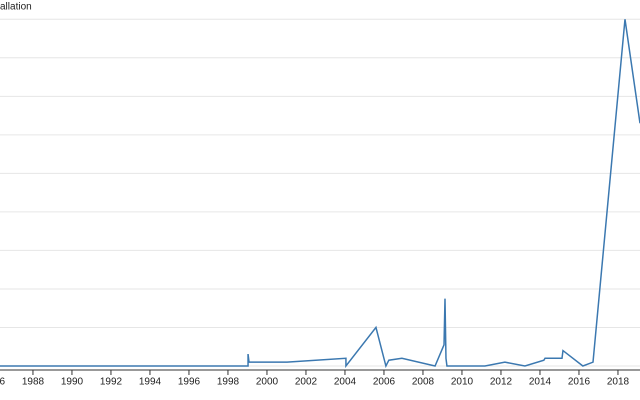 The height and width of the screenshot is (400, 640). I want to click on x-tick-label: 2018, so click(618, 382).